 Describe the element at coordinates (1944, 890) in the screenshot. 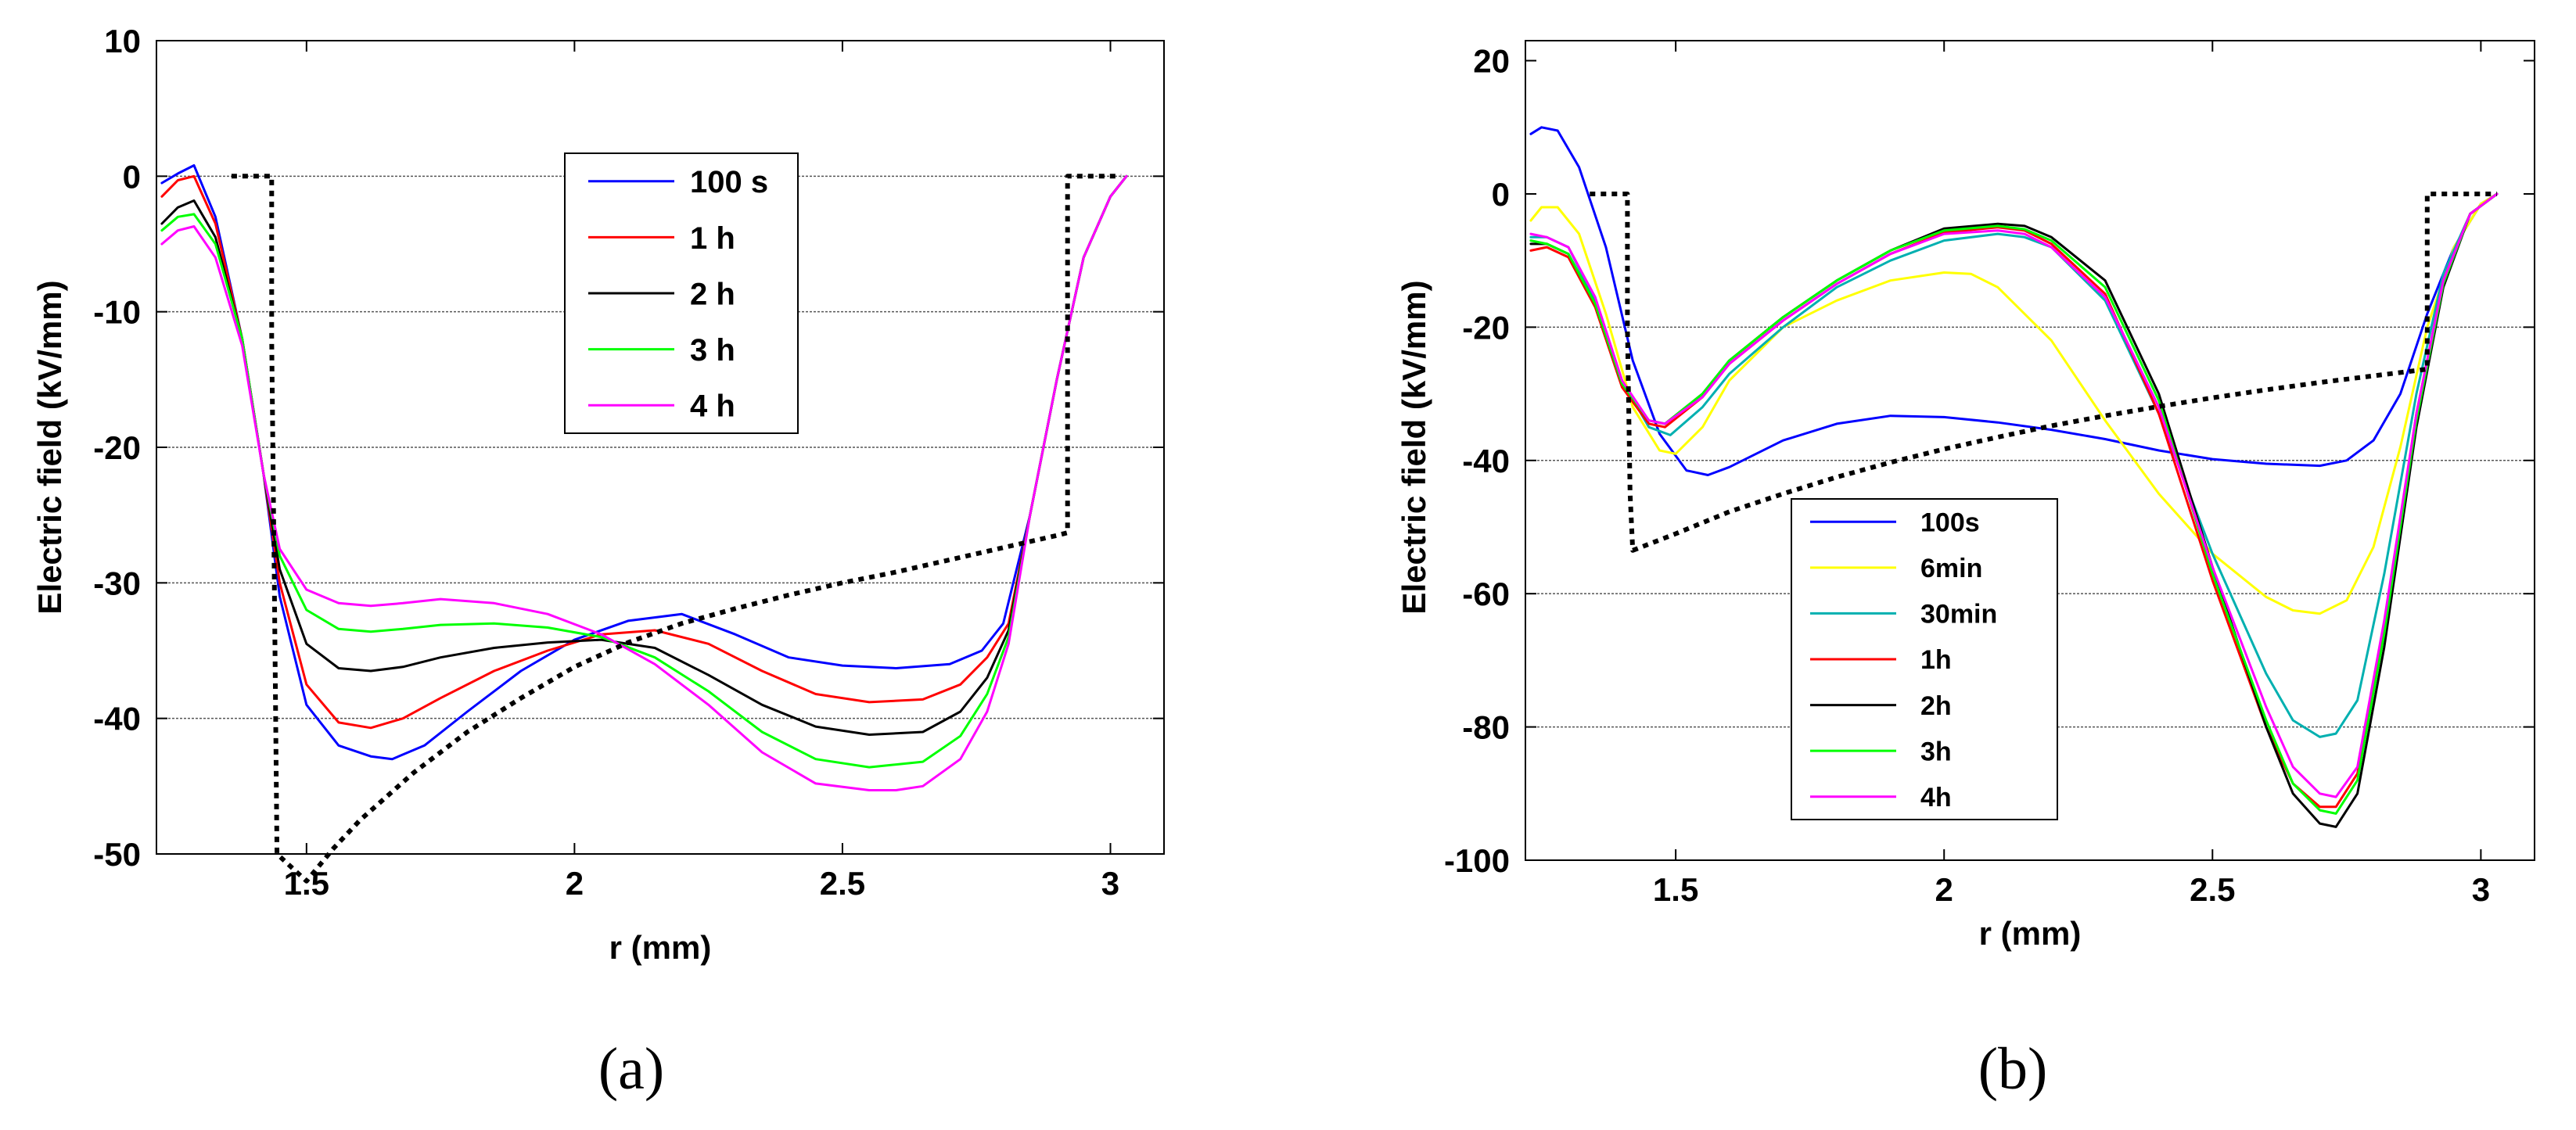

I see `x-tick-label-b-1: 2` at that location.